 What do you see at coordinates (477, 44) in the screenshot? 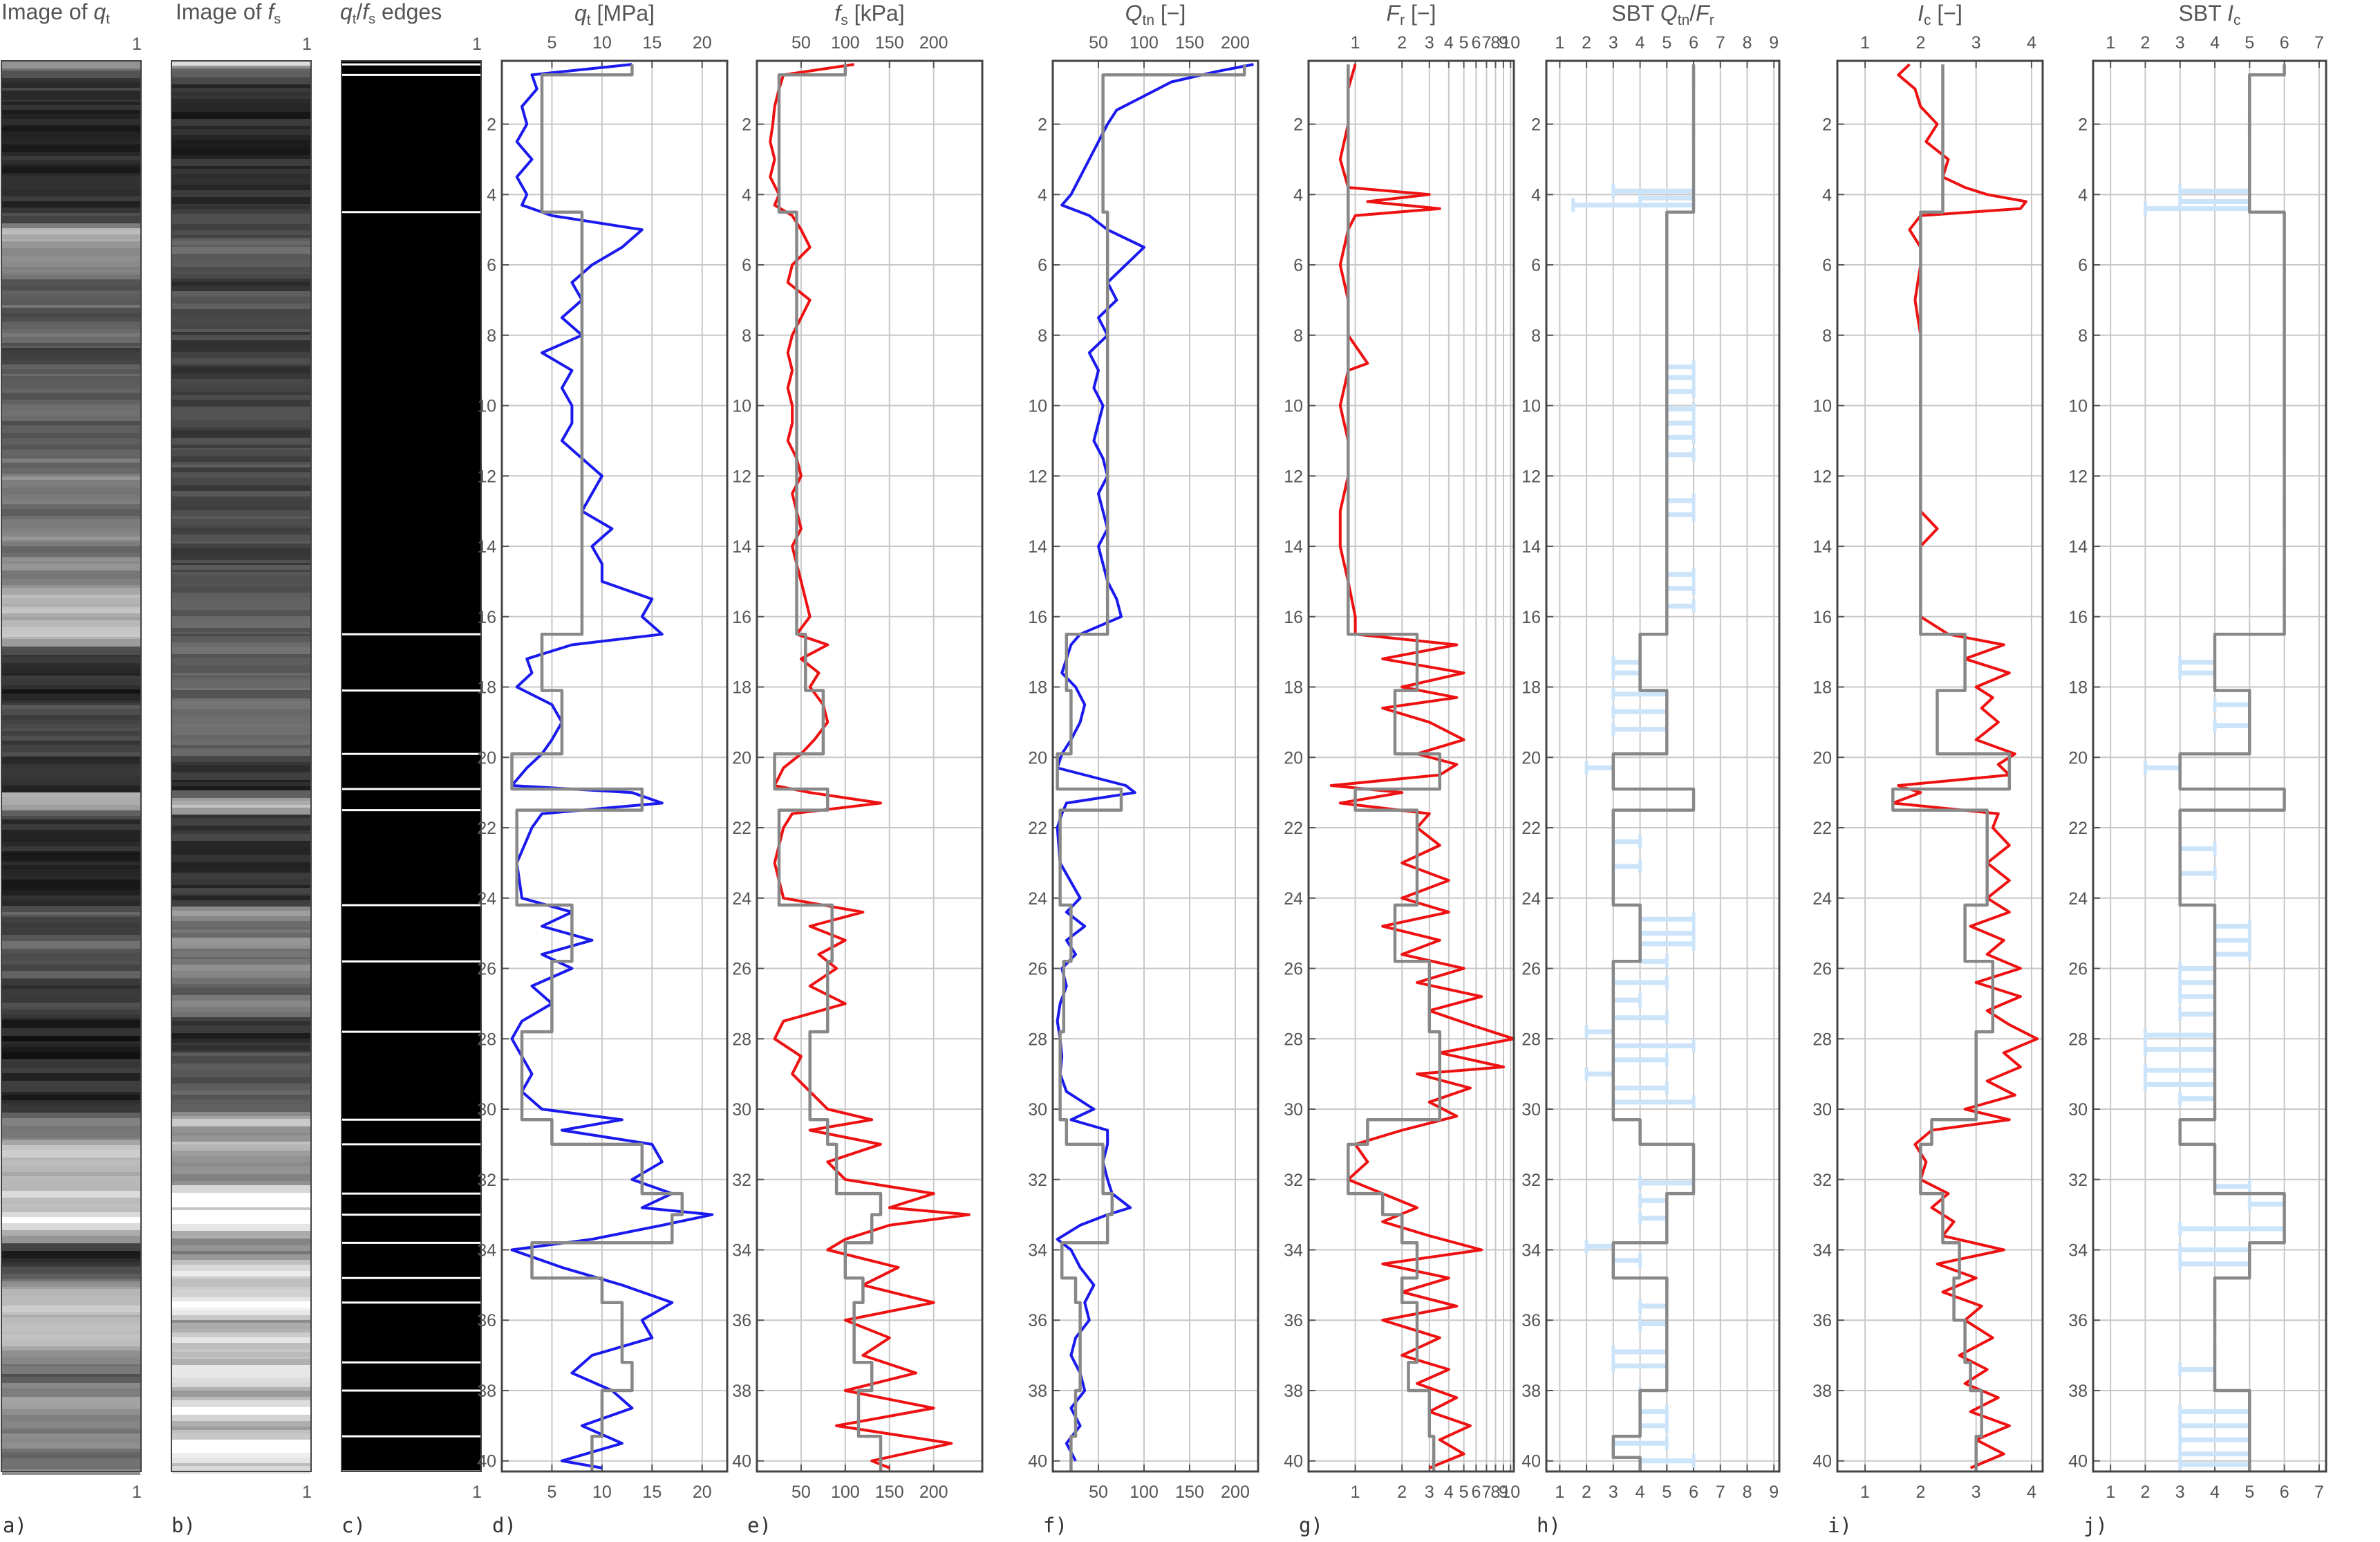
I see `panel-c-top-tick: 1` at bounding box center [477, 44].